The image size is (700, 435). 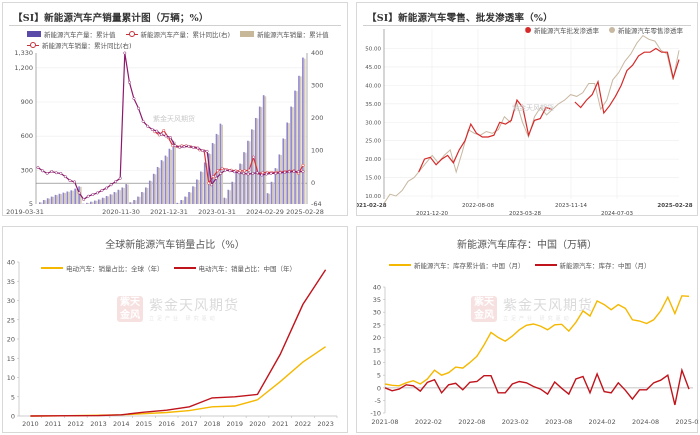 I want to click on x-tick-label: 2023-11-14, so click(x=571, y=206).